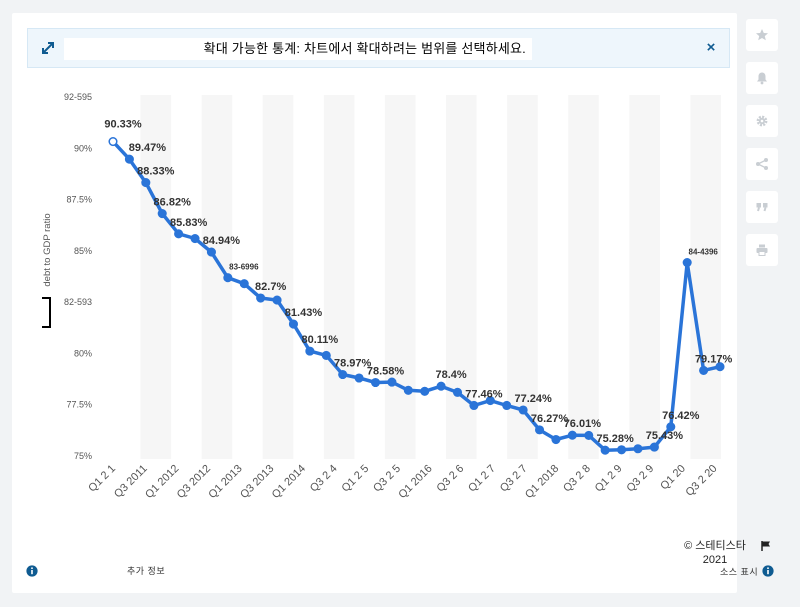 The image size is (800, 607). Describe the element at coordinates (704, 252) in the screenshot. I see `data-label: 84-4396` at that location.